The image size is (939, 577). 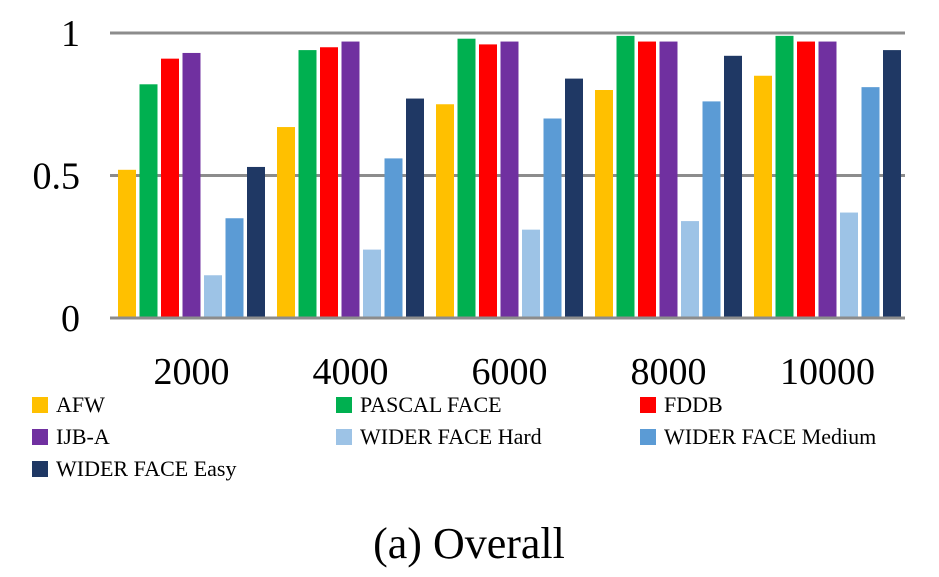 I want to click on x-category-label: 10000, so click(x=827, y=372).